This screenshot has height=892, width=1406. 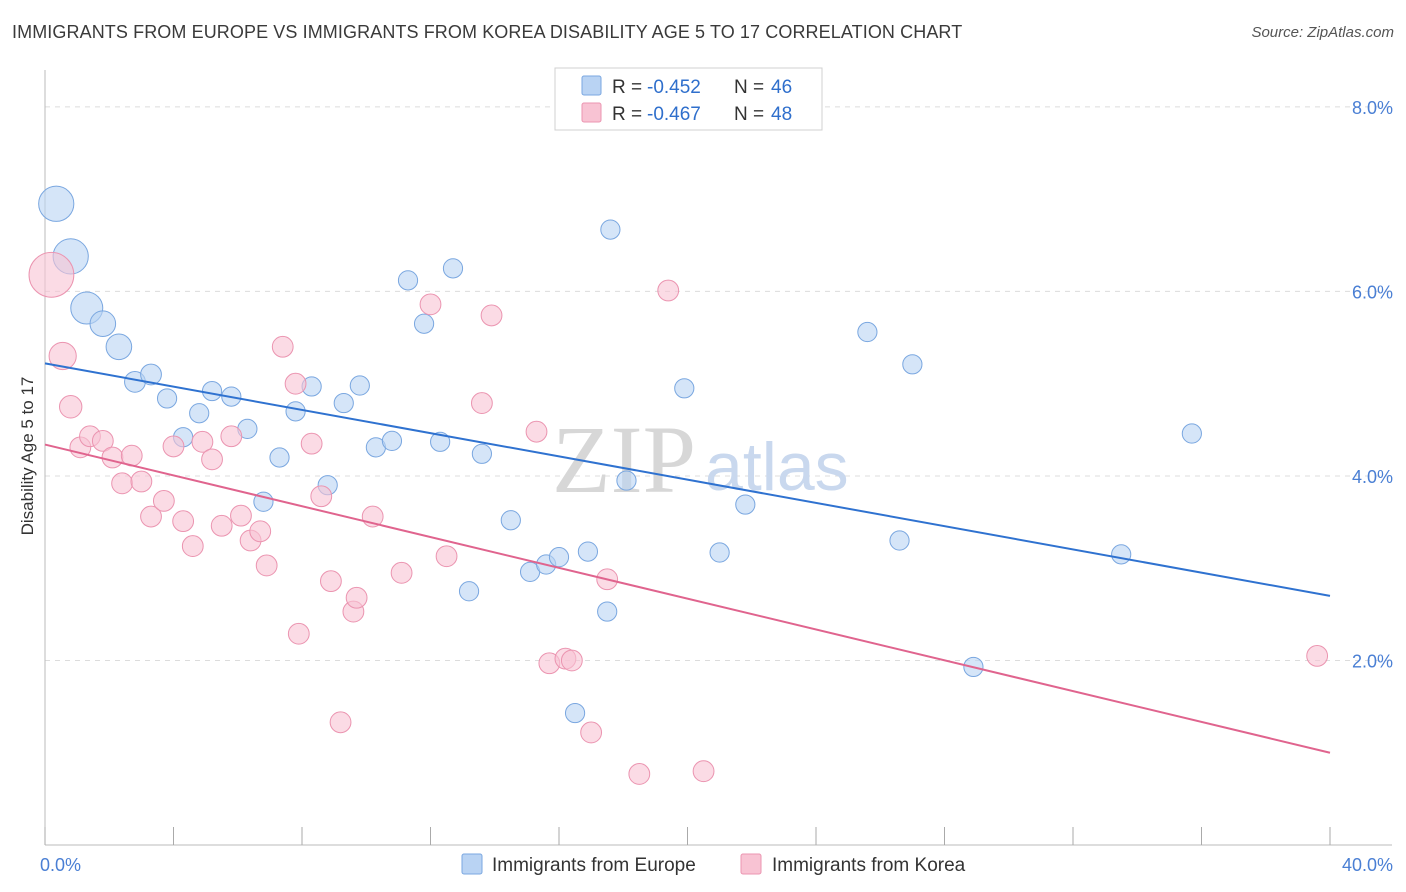 I want to click on y-tick-label: 2.0%, so click(x=1372, y=661).